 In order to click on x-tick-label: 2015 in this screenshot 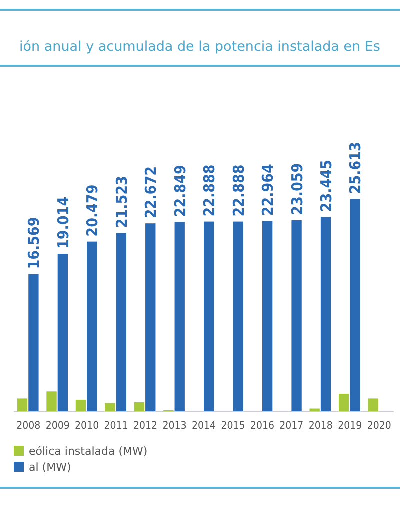, I will do `click(233, 426)`.